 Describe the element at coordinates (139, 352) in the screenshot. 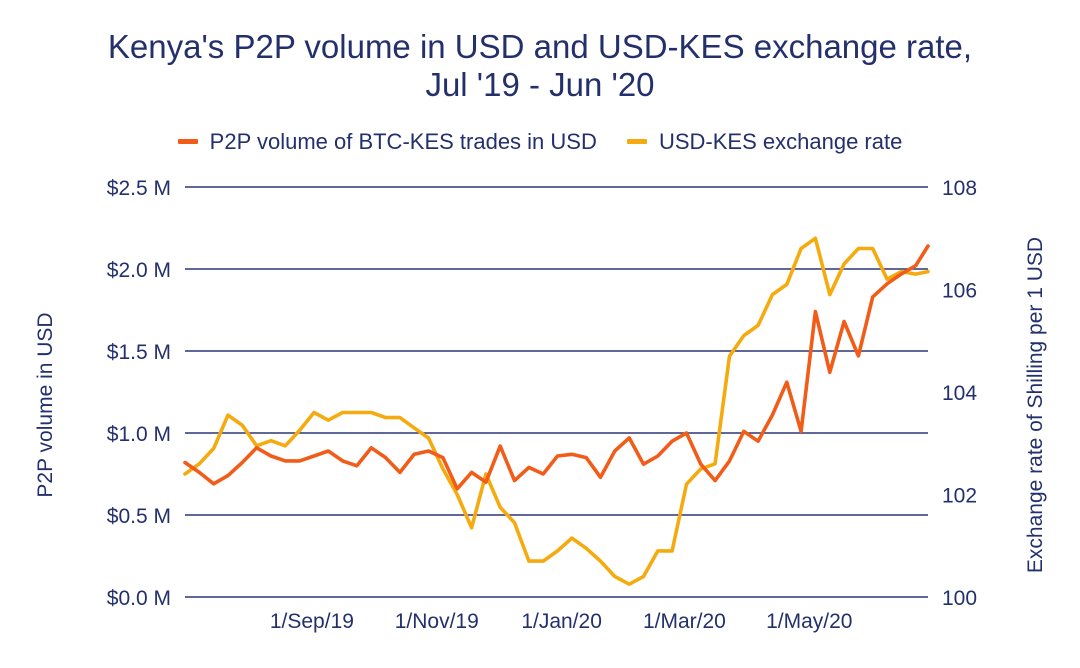

I see `left-tick-label: $1.5 M` at that location.